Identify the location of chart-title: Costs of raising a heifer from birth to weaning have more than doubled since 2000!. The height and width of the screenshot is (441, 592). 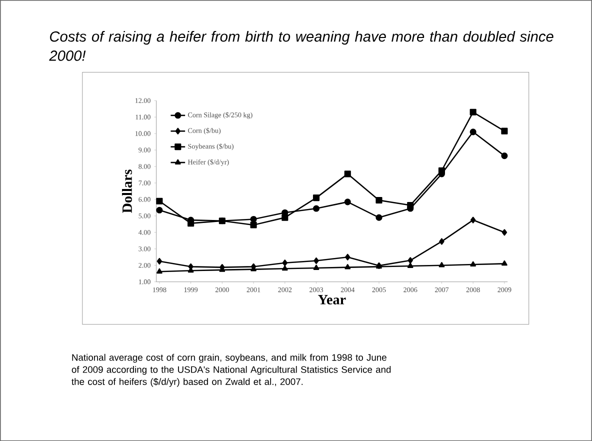
(301, 45).